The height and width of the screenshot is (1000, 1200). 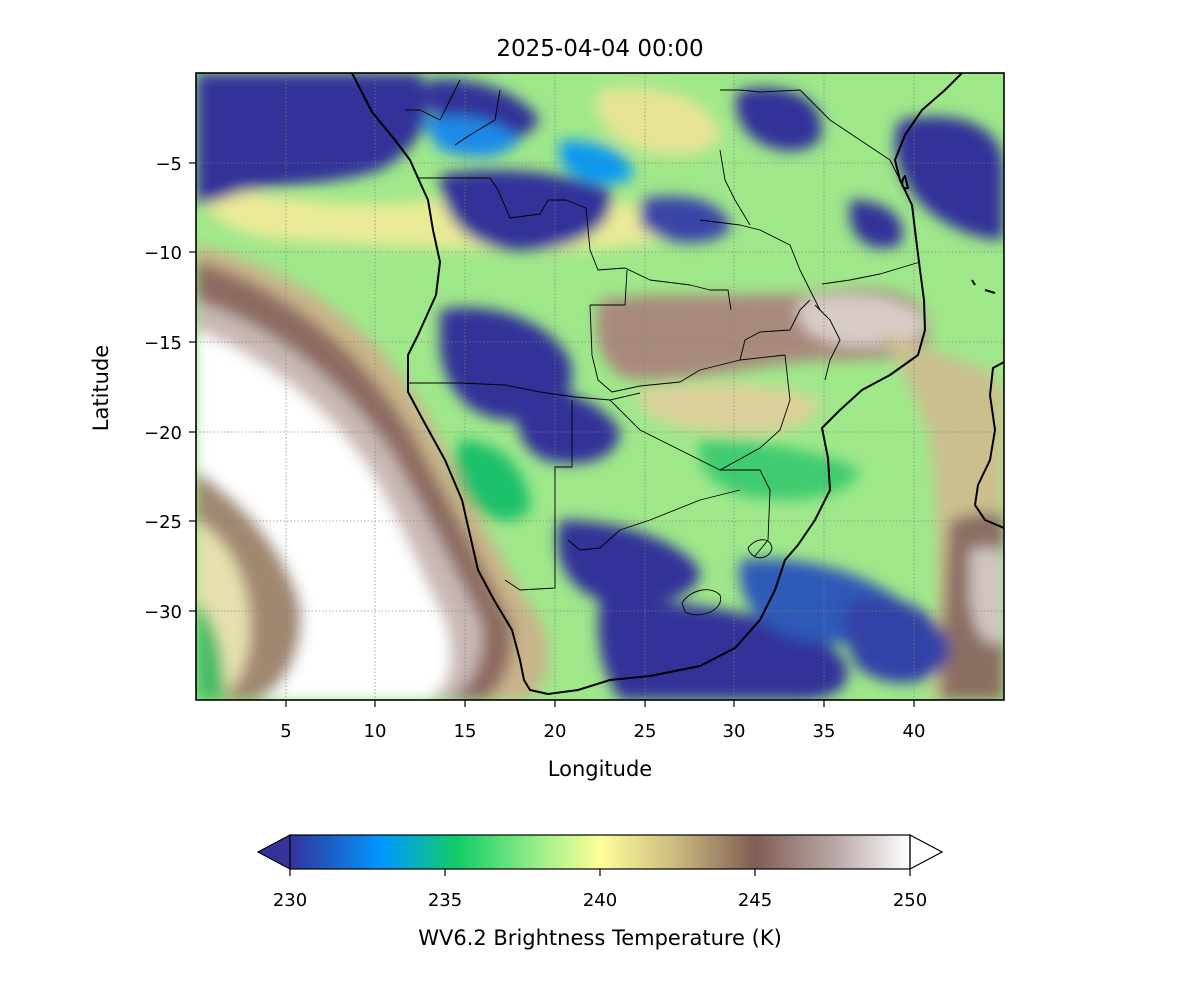 I want to click on x-tick-label: 20, so click(x=555, y=731).